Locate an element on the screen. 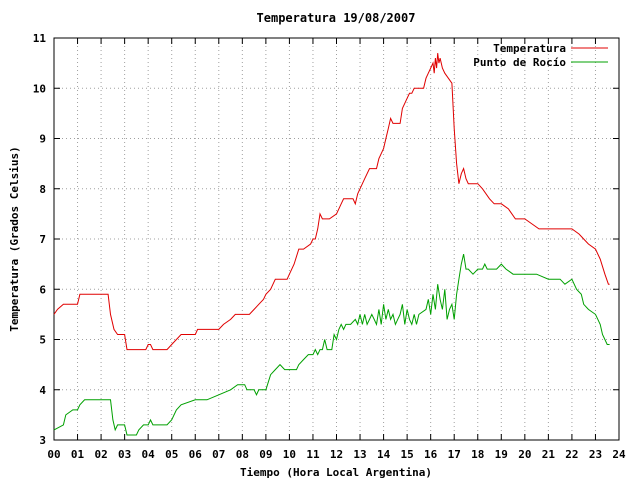 This screenshot has height=480, width=640. x-tick-label: 16 is located at coordinates (431, 454).